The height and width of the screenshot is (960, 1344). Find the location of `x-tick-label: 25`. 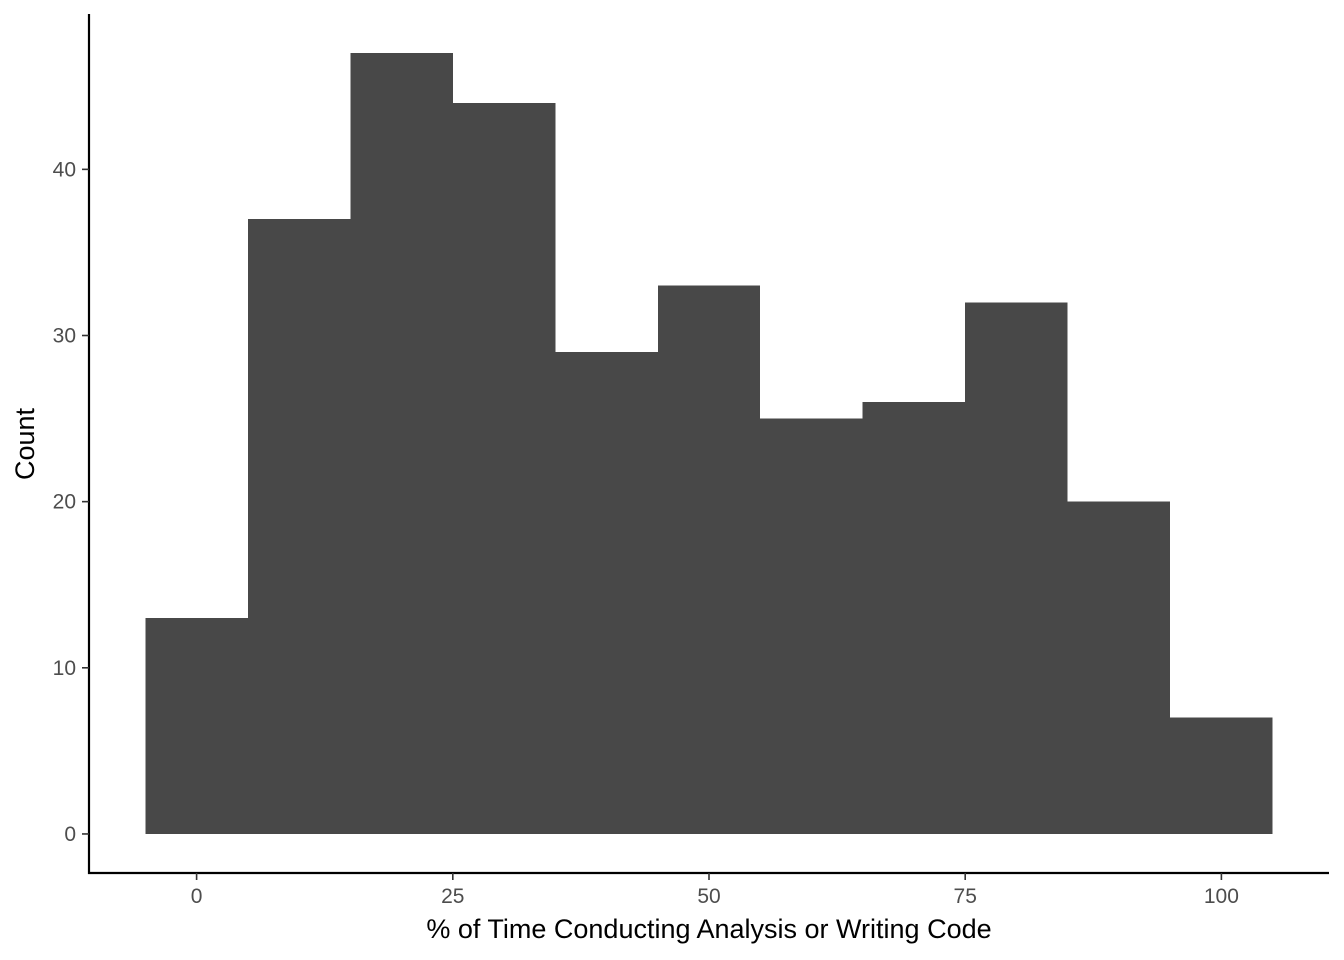

x-tick-label: 25 is located at coordinates (452, 896).